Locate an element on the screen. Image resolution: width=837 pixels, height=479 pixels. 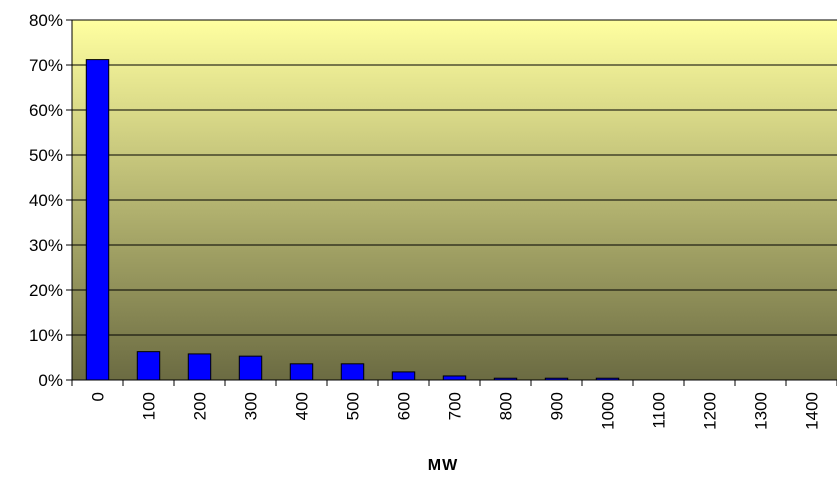
x-tick-label: 1100 is located at coordinates (659, 410).